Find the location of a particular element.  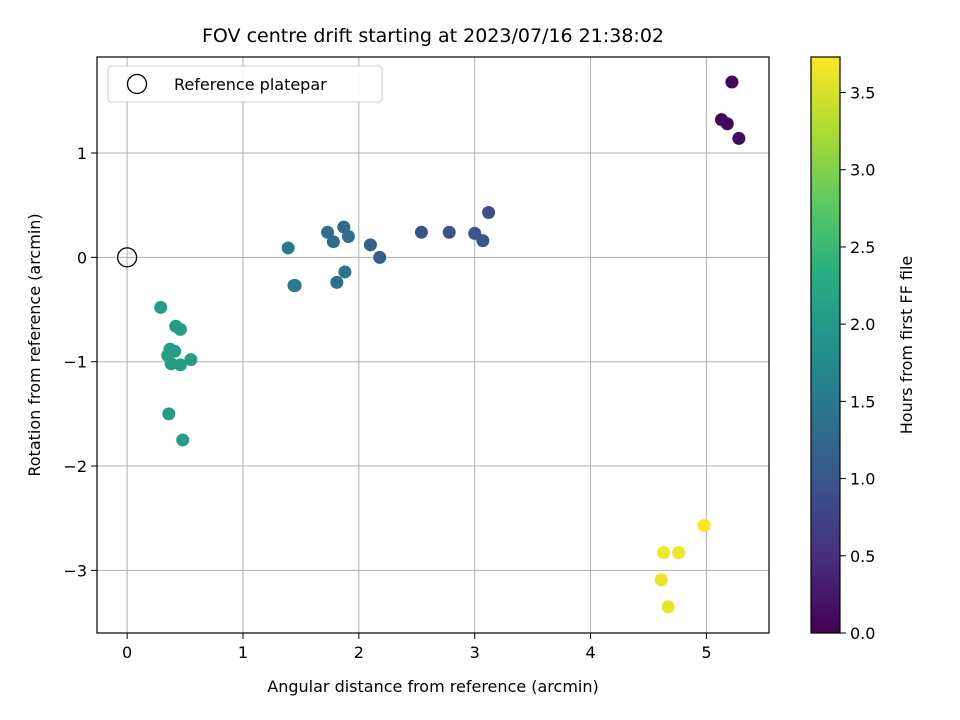

y-tick-label: 1 is located at coordinates (82, 153).